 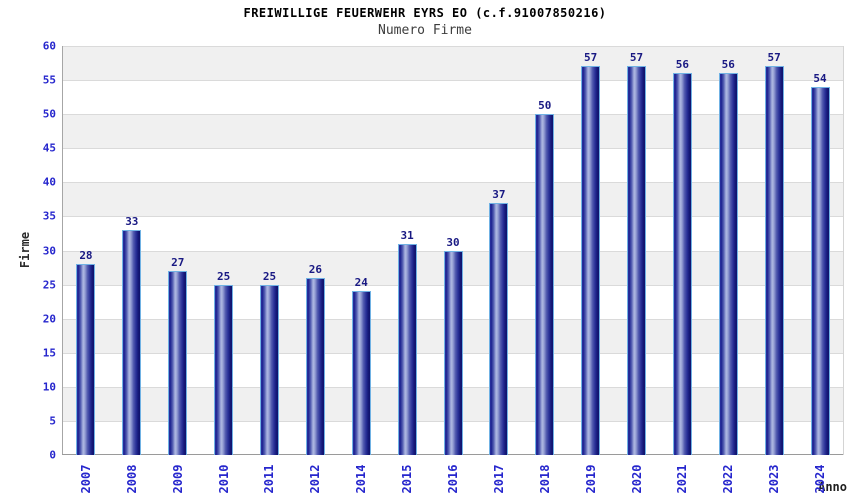 What do you see at coordinates (269, 479) in the screenshot?
I see `x-tick-label-2011: 2011` at bounding box center [269, 479].